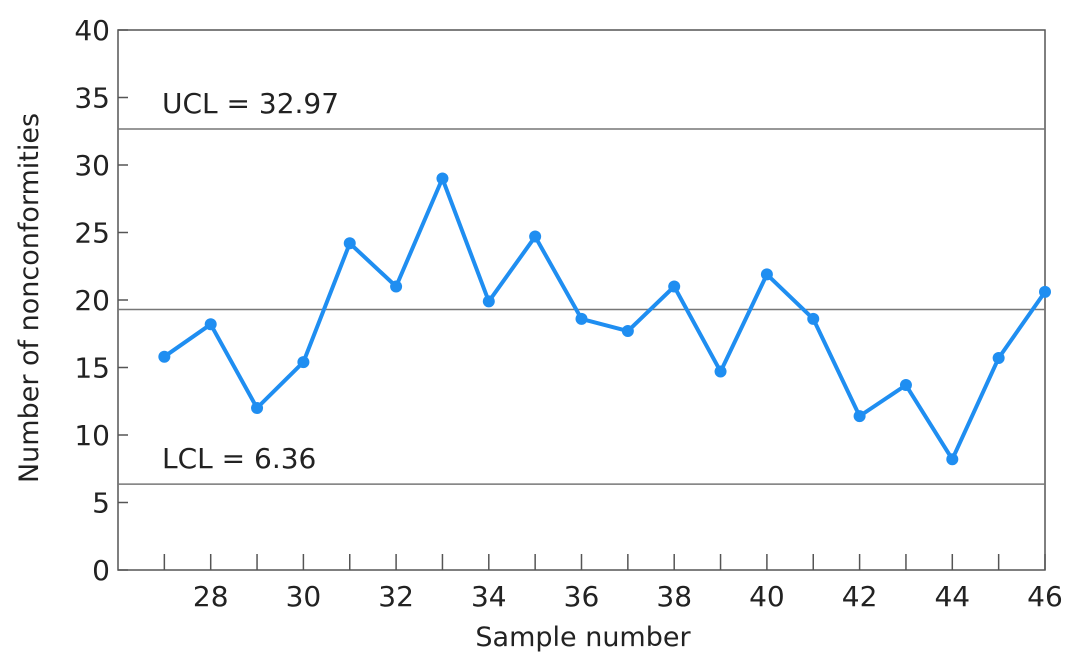  Describe the element at coordinates (767, 596) in the screenshot. I see `x-tick-label: 40` at that location.